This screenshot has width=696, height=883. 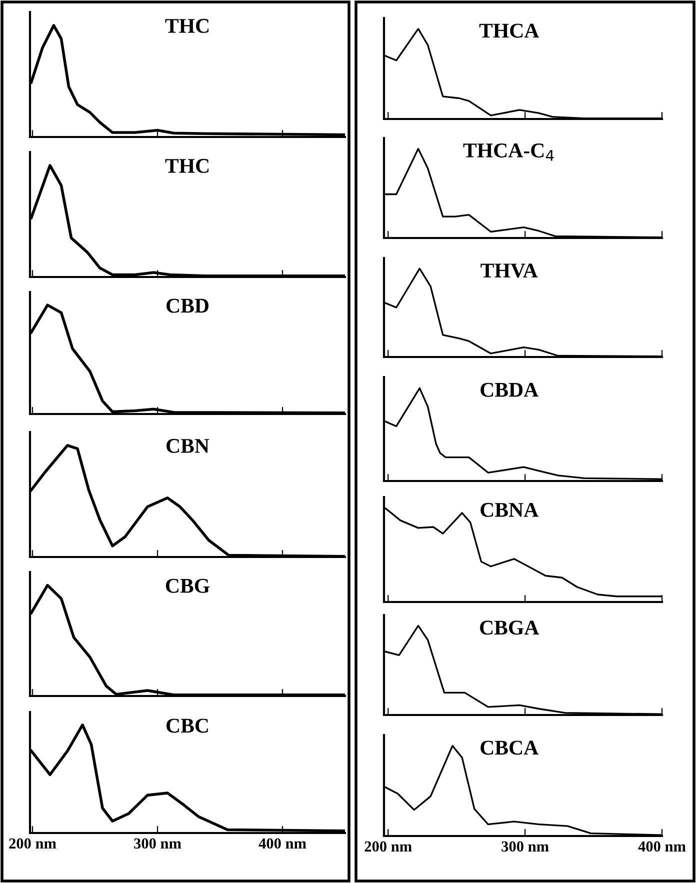 What do you see at coordinates (188, 445) in the screenshot?
I see `chart-title: CBN` at bounding box center [188, 445].